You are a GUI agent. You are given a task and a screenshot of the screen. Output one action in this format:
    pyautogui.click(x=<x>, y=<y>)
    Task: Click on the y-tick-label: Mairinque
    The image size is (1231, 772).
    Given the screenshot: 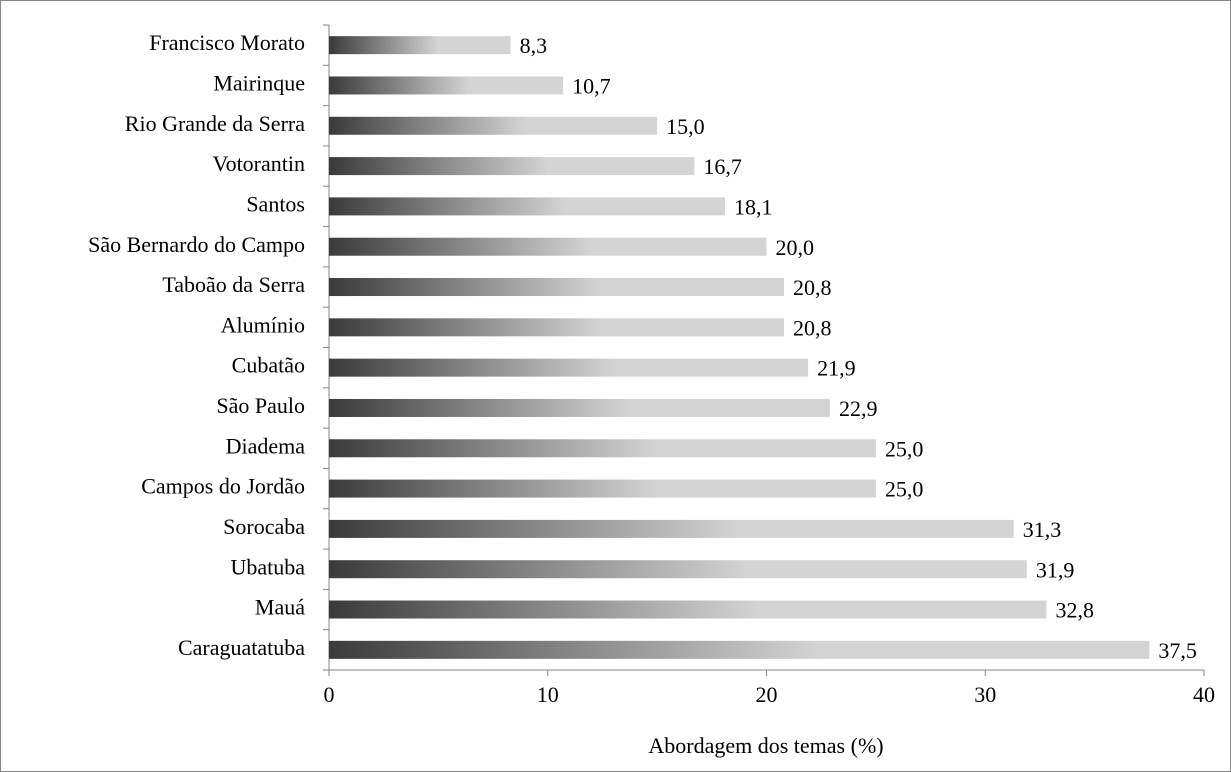 What is the action you would take?
    pyautogui.click(x=259, y=83)
    